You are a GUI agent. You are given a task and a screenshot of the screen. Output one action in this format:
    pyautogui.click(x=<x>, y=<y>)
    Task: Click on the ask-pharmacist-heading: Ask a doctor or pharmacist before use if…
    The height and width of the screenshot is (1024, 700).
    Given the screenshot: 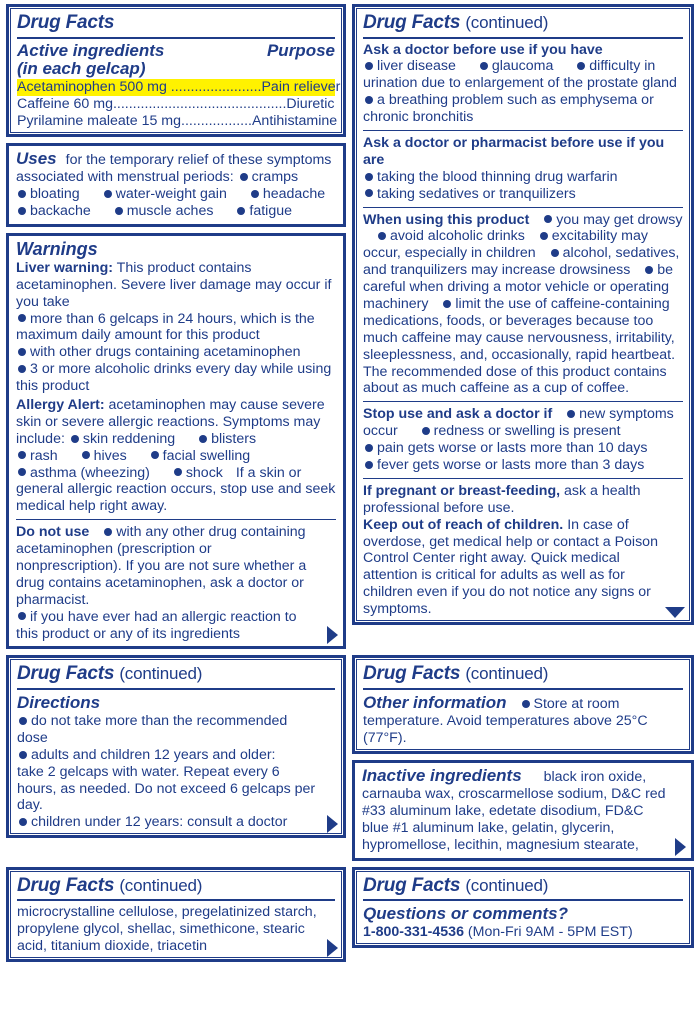 What is the action you would take?
    pyautogui.click(x=514, y=151)
    